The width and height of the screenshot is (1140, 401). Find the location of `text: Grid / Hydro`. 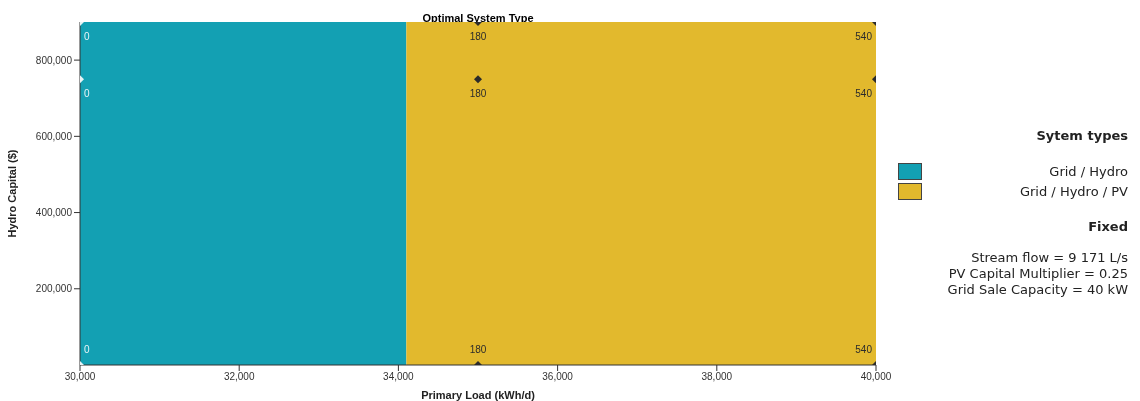

text: Grid / Hydro is located at coordinates (1088, 171).